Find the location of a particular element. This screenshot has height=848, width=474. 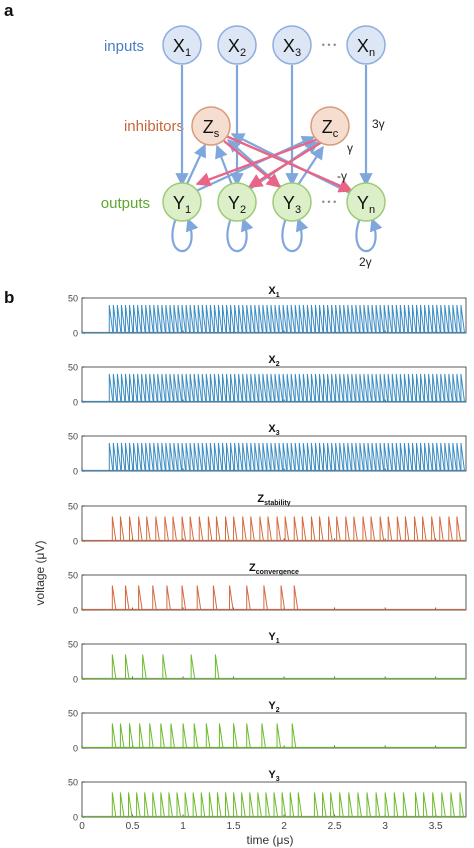

self-loops is located at coordinates (277, 235).